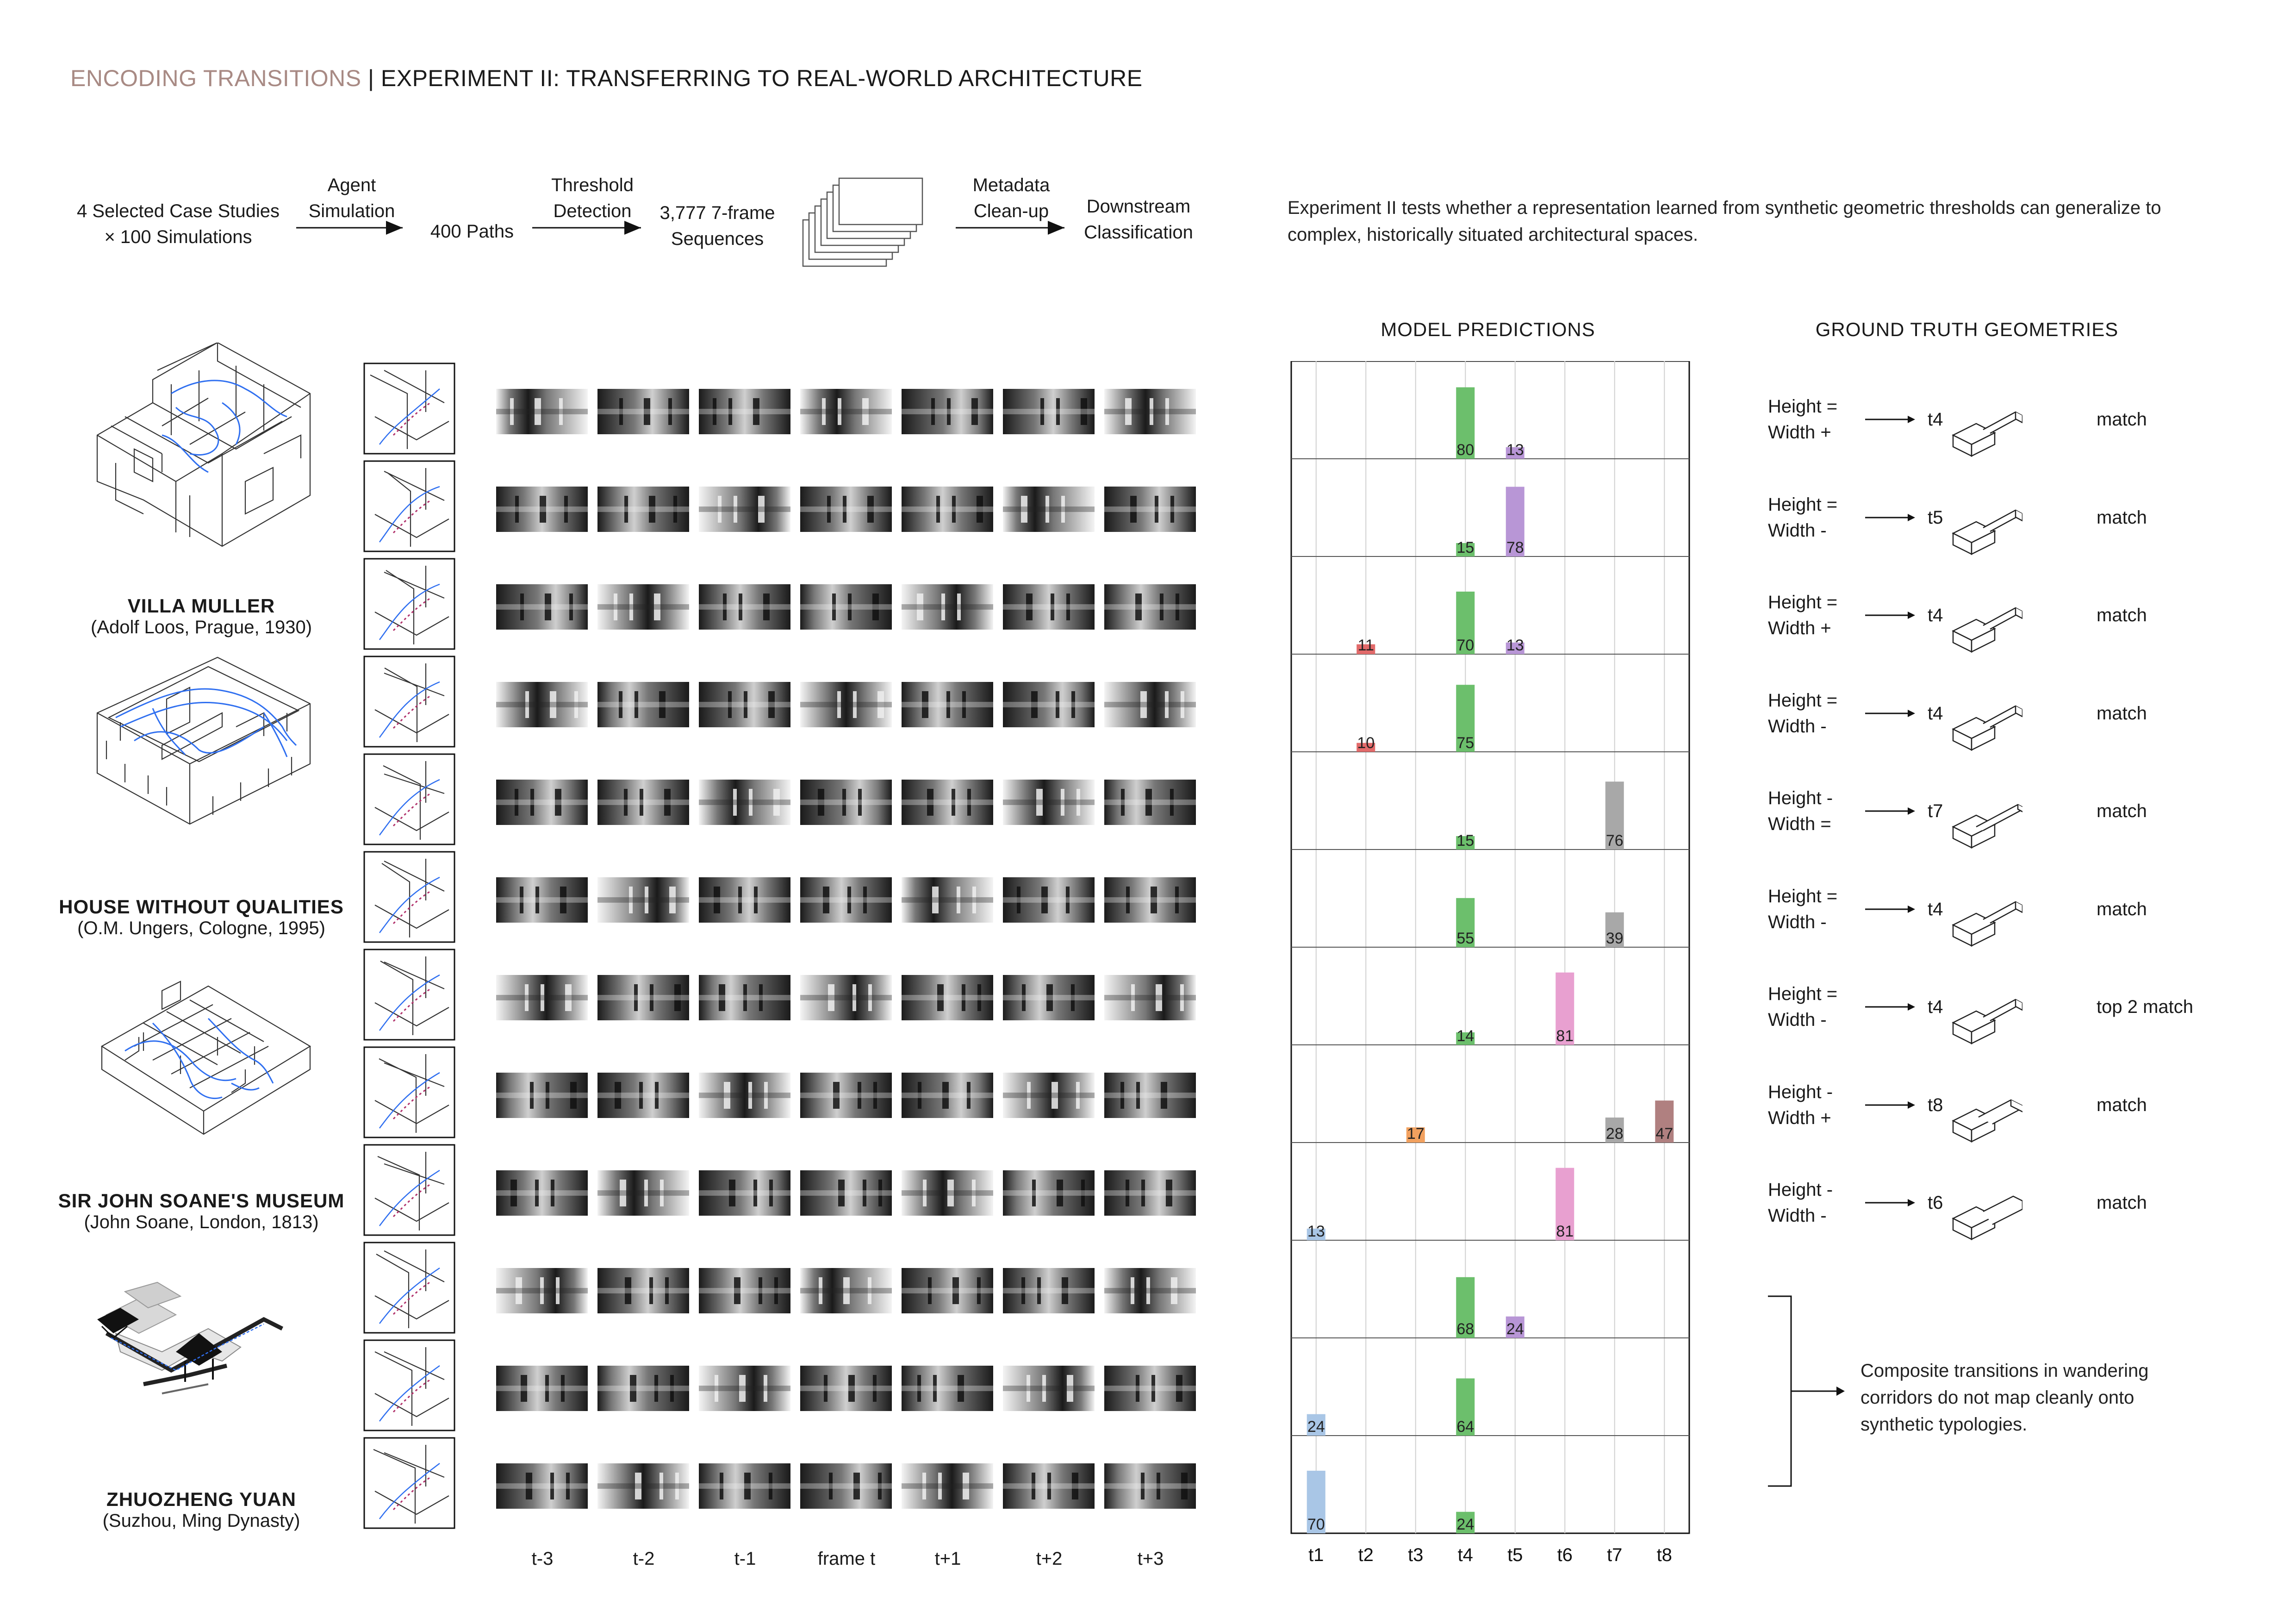 This screenshot has width=2296, height=1624. I want to click on bar-value-label: 24, so click(1465, 1524).